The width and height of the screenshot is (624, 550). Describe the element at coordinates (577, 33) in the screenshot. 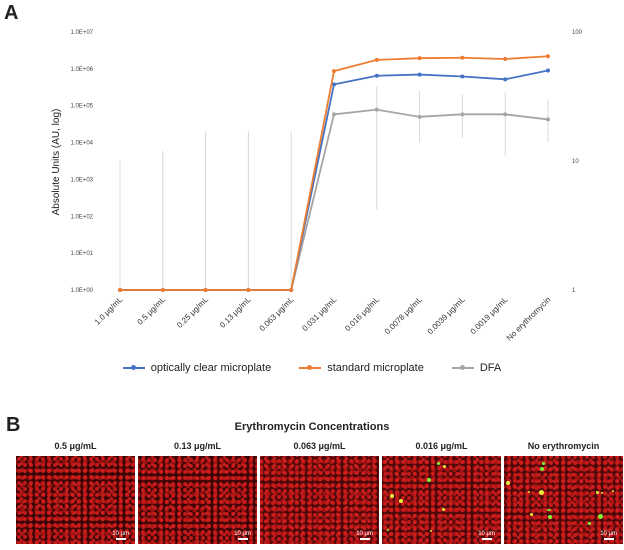

I see `y2-tick-label: 100` at that location.